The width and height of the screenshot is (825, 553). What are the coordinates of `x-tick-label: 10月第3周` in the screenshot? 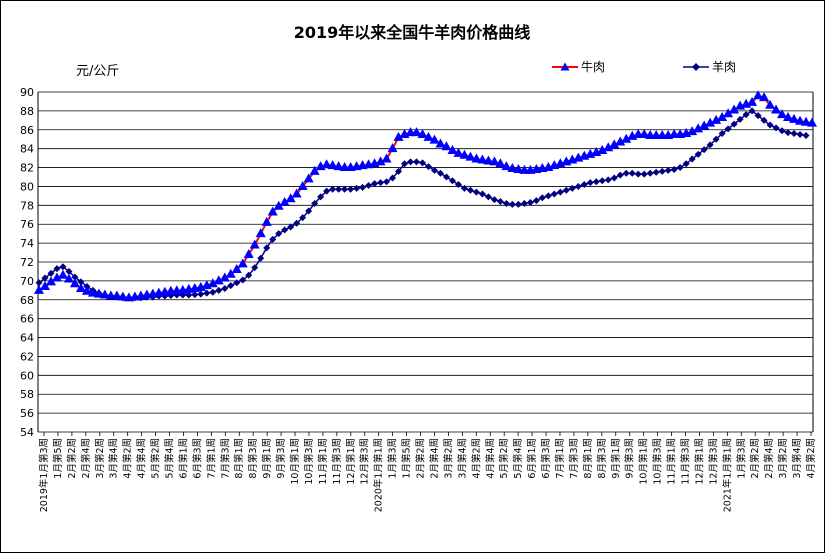 It's located at (658, 461).